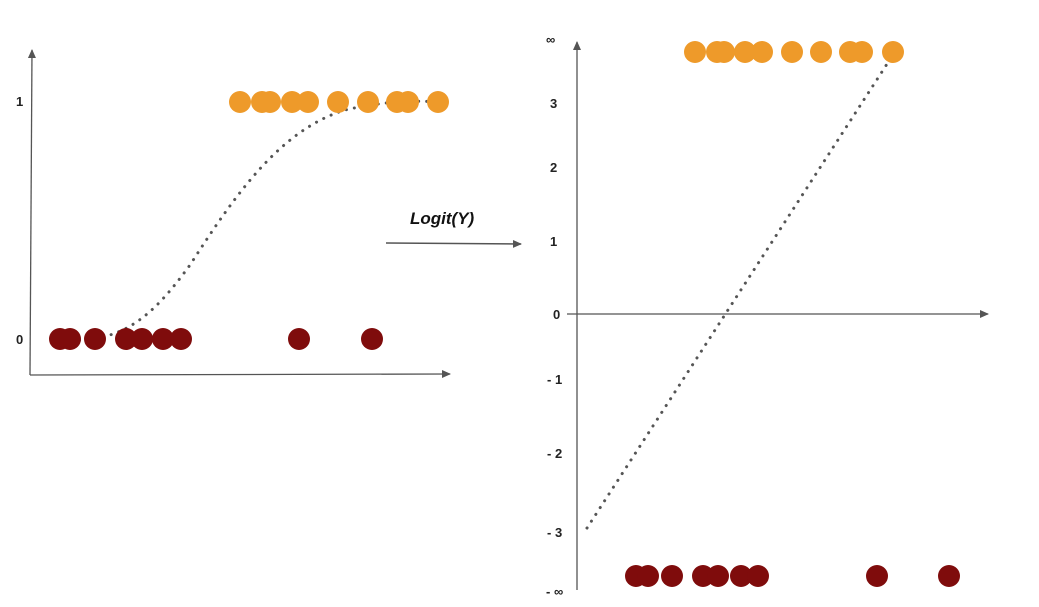 This screenshot has height=607, width=1039. What do you see at coordinates (556, 314) in the screenshot?
I see `right-y-tick-0: 0` at bounding box center [556, 314].